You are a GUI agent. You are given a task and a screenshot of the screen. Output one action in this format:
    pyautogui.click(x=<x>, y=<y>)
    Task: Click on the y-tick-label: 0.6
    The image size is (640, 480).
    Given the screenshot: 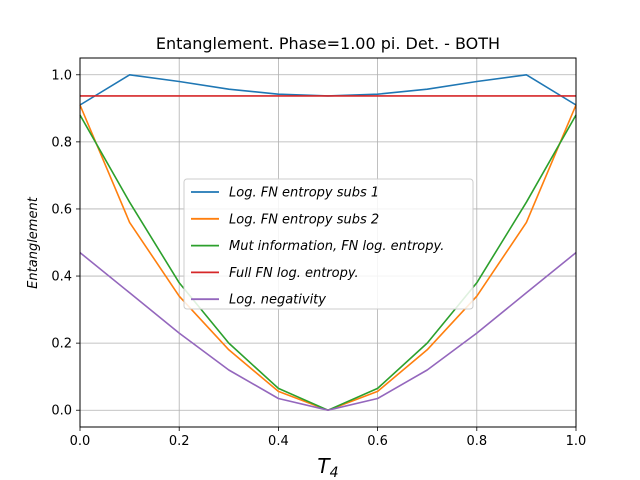 What is the action you would take?
    pyautogui.click(x=61, y=209)
    